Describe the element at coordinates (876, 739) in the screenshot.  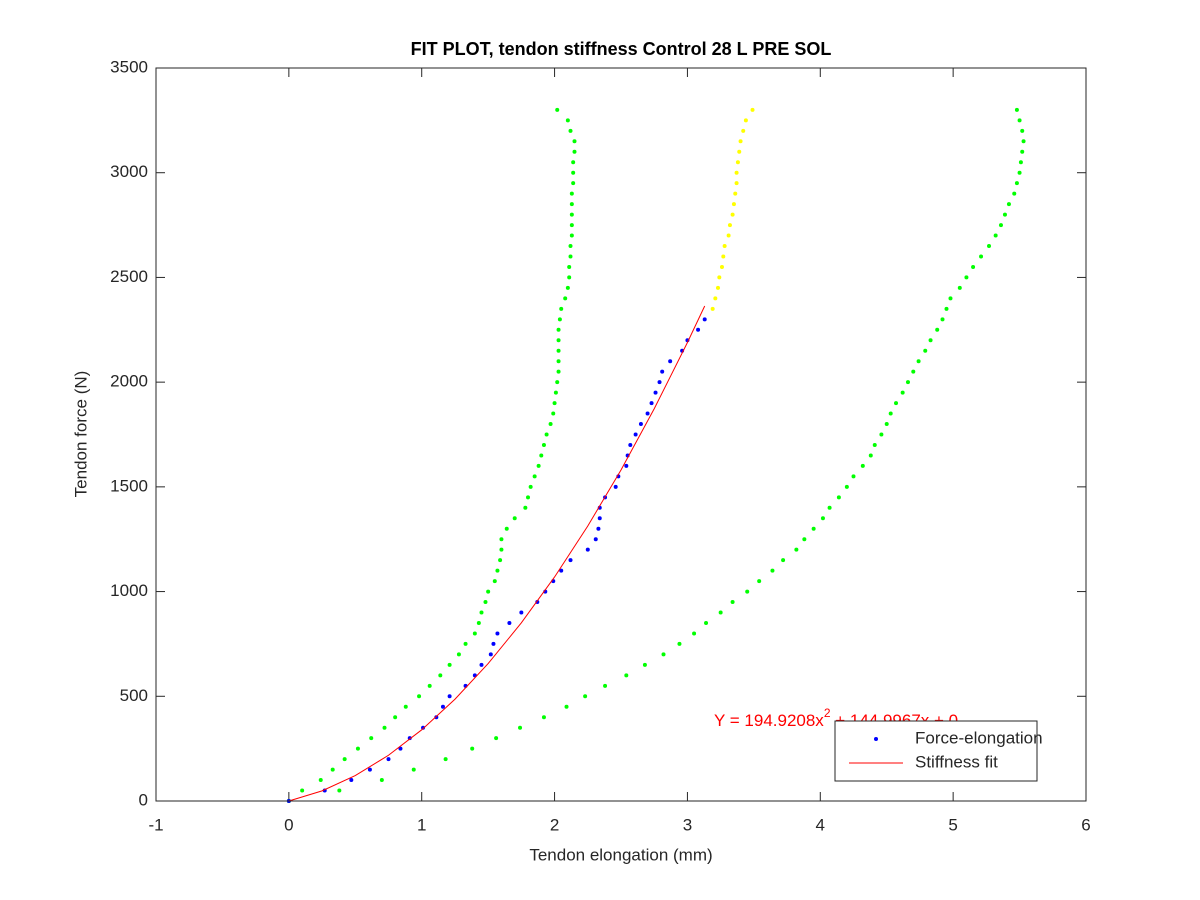
I see `legend-swatch` at that location.